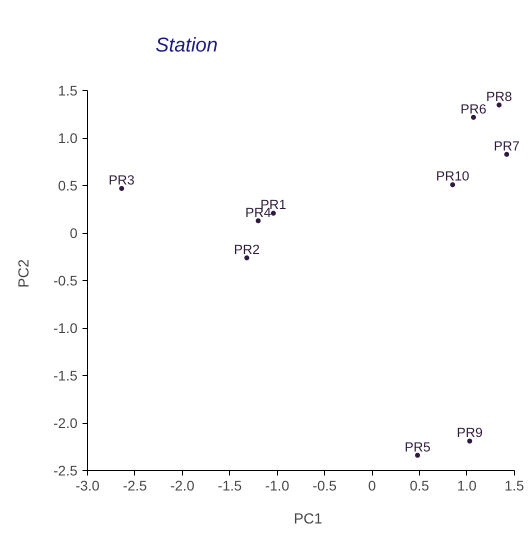 The width and height of the screenshot is (530, 537). What do you see at coordinates (68, 186) in the screenshot?
I see `y-tick-label: 0.5` at bounding box center [68, 186].